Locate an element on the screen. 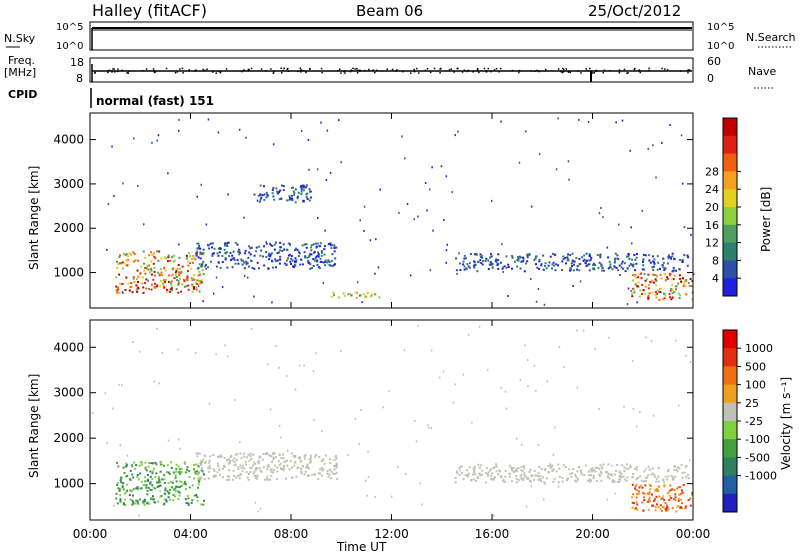 This screenshot has width=800, height=554. beam-label: Beam 06 is located at coordinates (389, 11).